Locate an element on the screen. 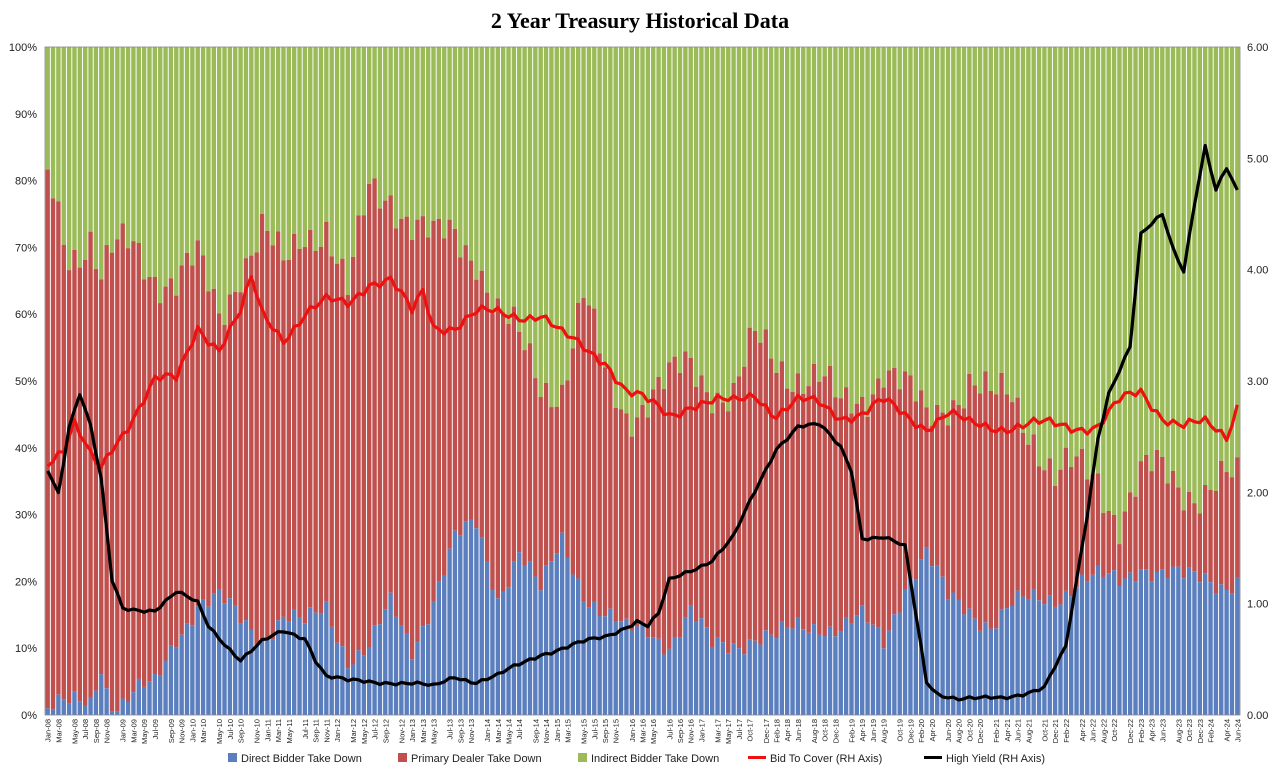 The height and width of the screenshot is (778, 1280). x-tick-label: Mar-13 is located at coordinates (423, 731).